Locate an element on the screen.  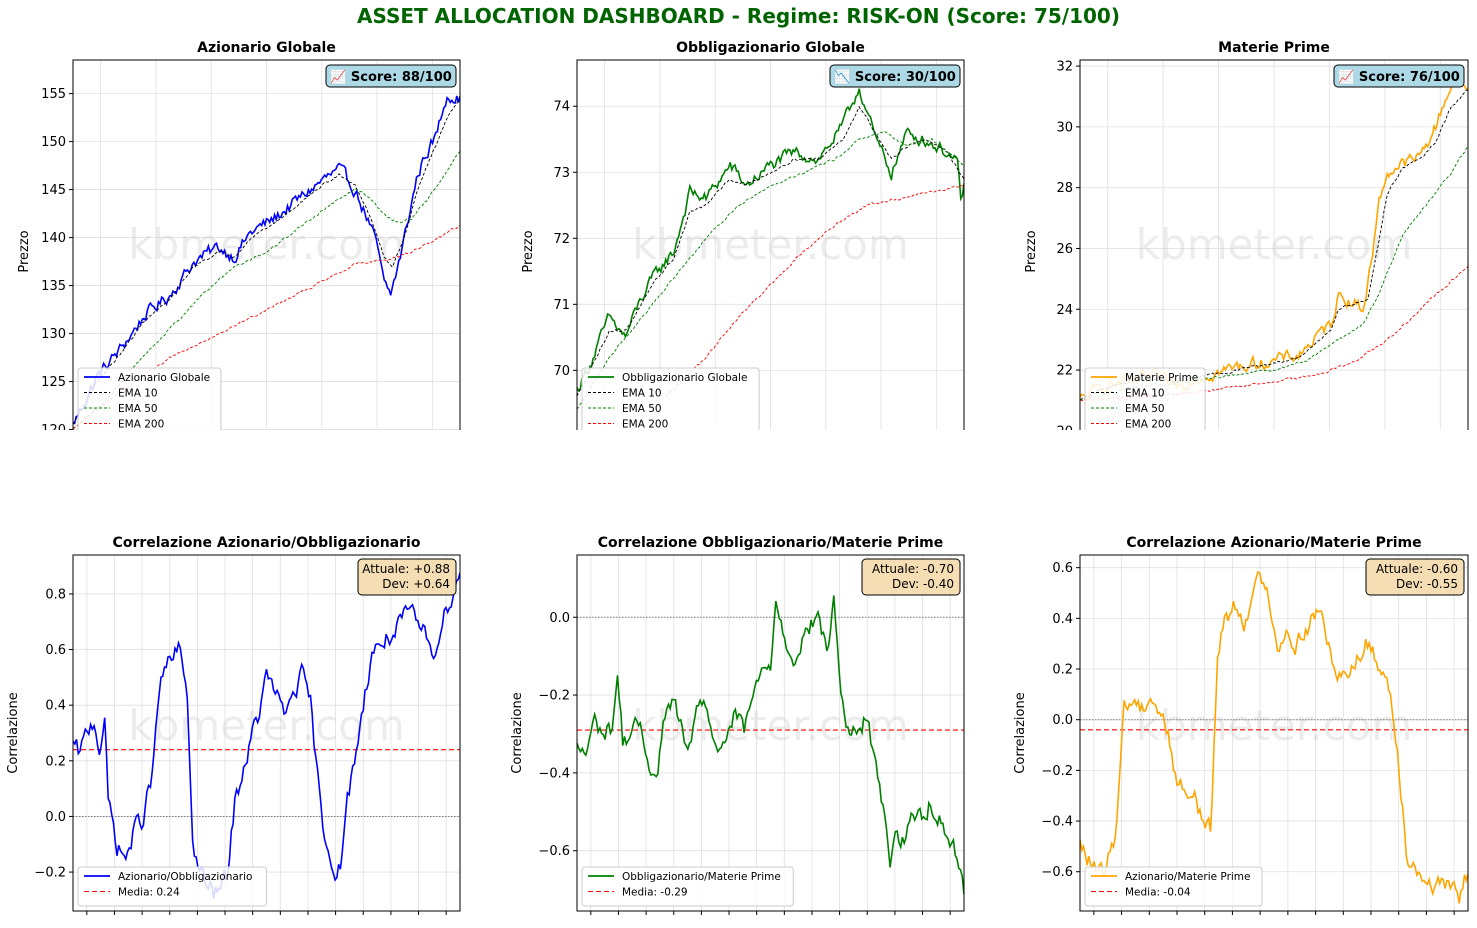
annotation-line: Attuale: -0.70 is located at coordinates (913, 569).